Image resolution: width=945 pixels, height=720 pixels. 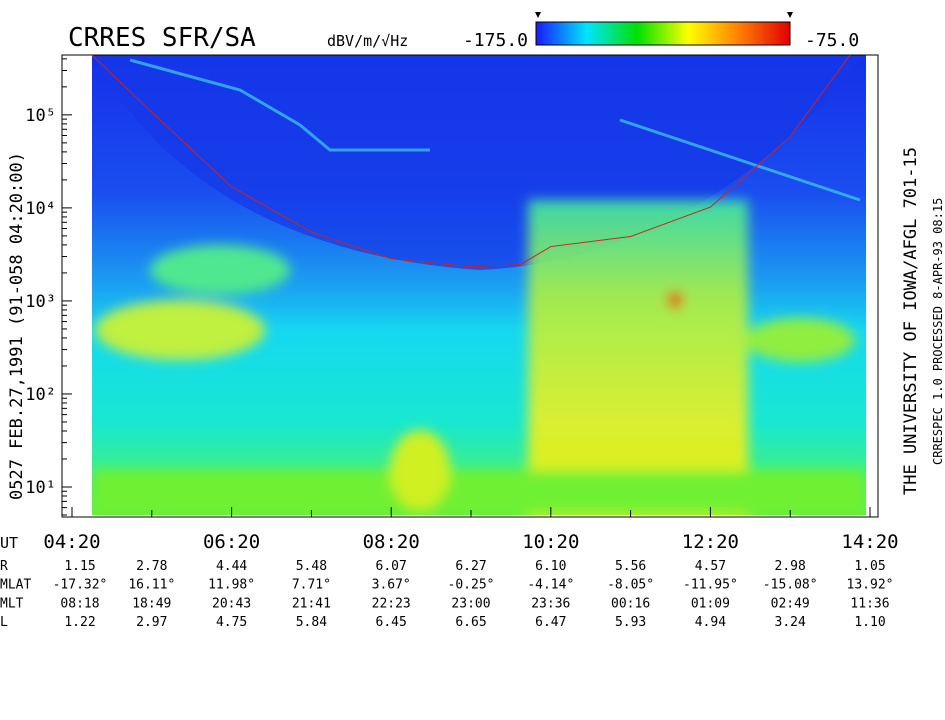 What do you see at coordinates (17, 326) in the screenshot?
I see `left-caption: 0527 FEB.27,1991 (91-058 04:20:00)` at bounding box center [17, 326].